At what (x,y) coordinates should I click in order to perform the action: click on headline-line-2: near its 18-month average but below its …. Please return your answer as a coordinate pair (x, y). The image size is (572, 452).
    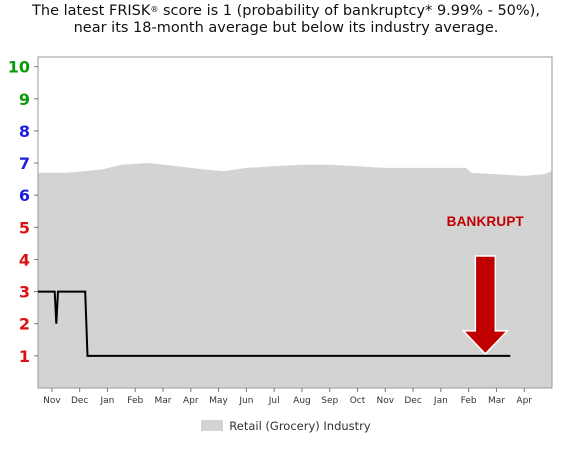
    Looking at the image, I should click on (286, 28).